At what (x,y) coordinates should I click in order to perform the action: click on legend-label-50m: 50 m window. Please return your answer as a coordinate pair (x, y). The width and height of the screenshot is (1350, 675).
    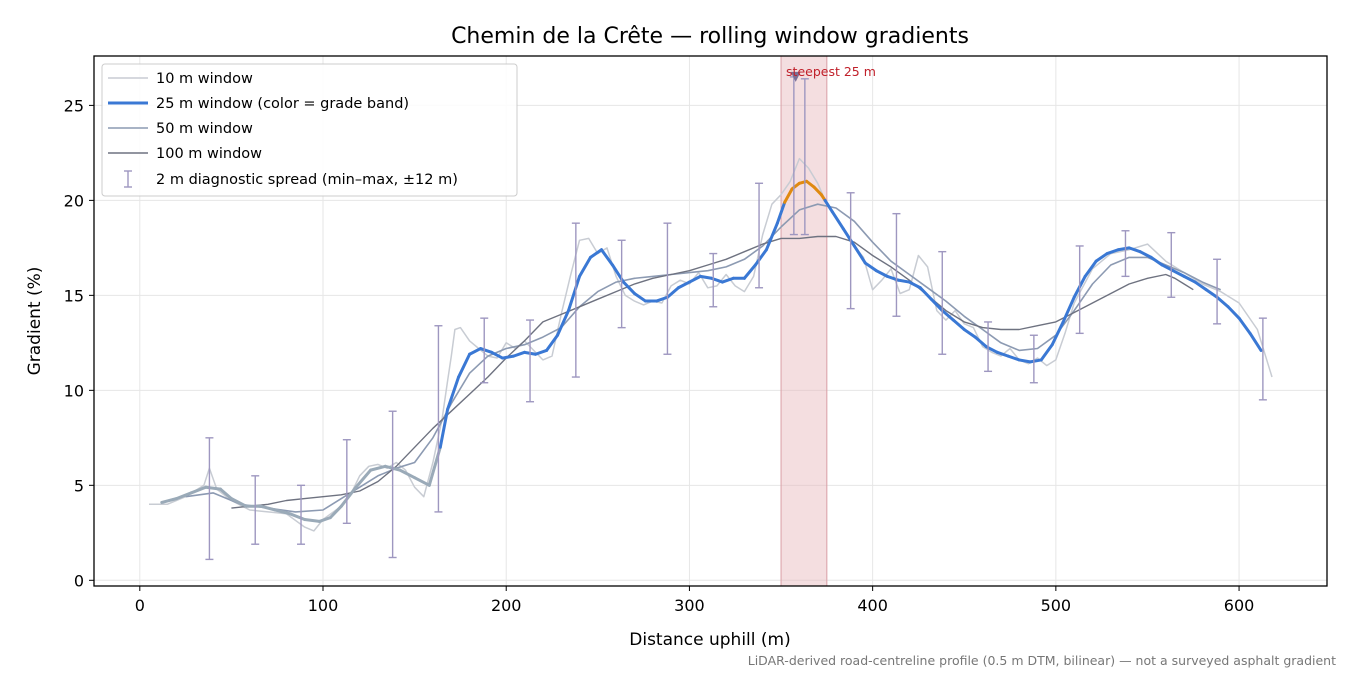
    Looking at the image, I should click on (204, 129).